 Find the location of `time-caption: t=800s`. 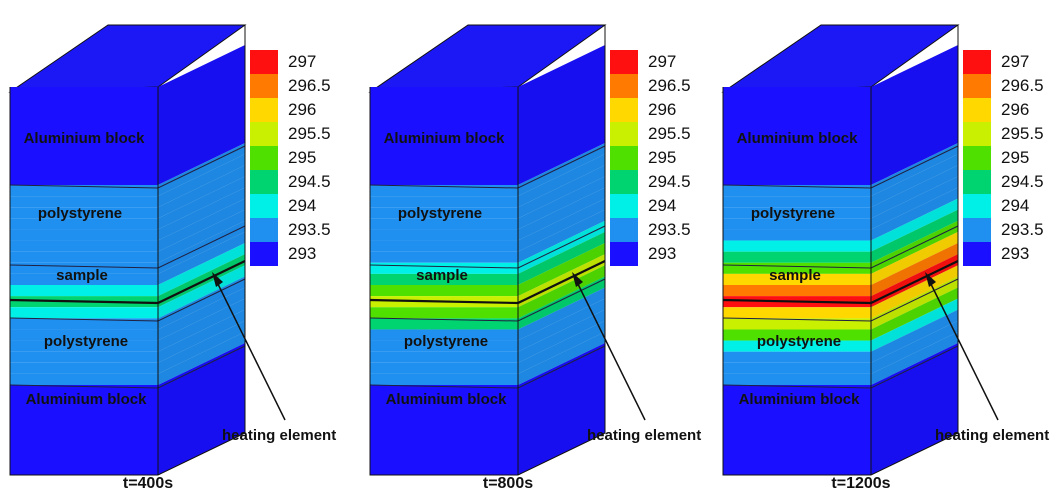

time-caption: t=800s is located at coordinates (508, 483).